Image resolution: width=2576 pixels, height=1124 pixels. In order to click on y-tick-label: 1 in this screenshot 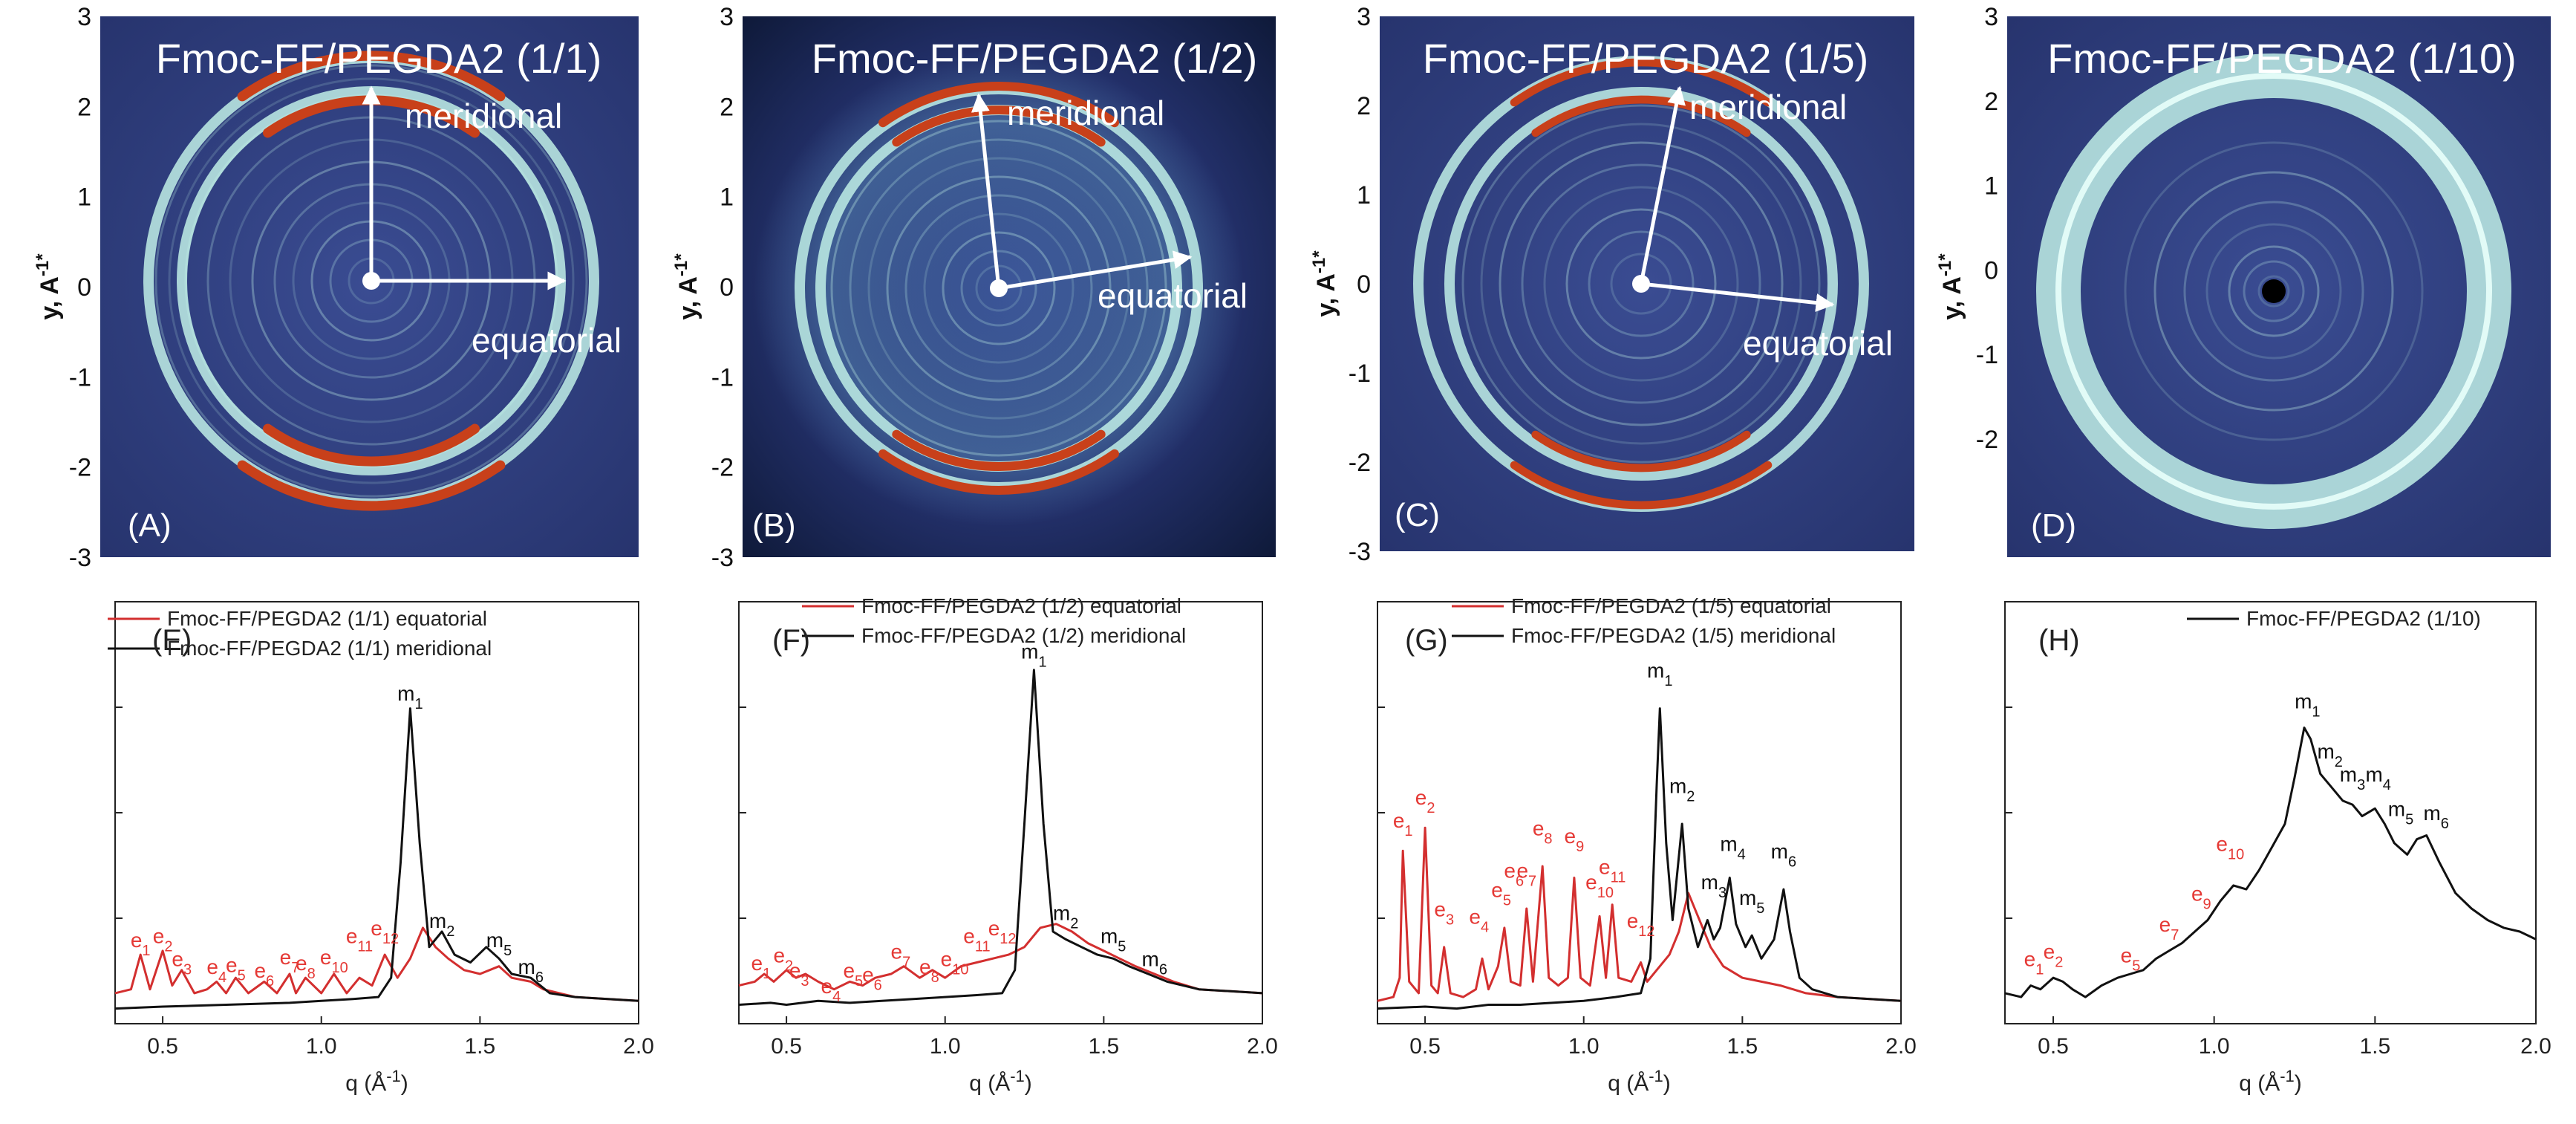, I will do `click(1364, 195)`.